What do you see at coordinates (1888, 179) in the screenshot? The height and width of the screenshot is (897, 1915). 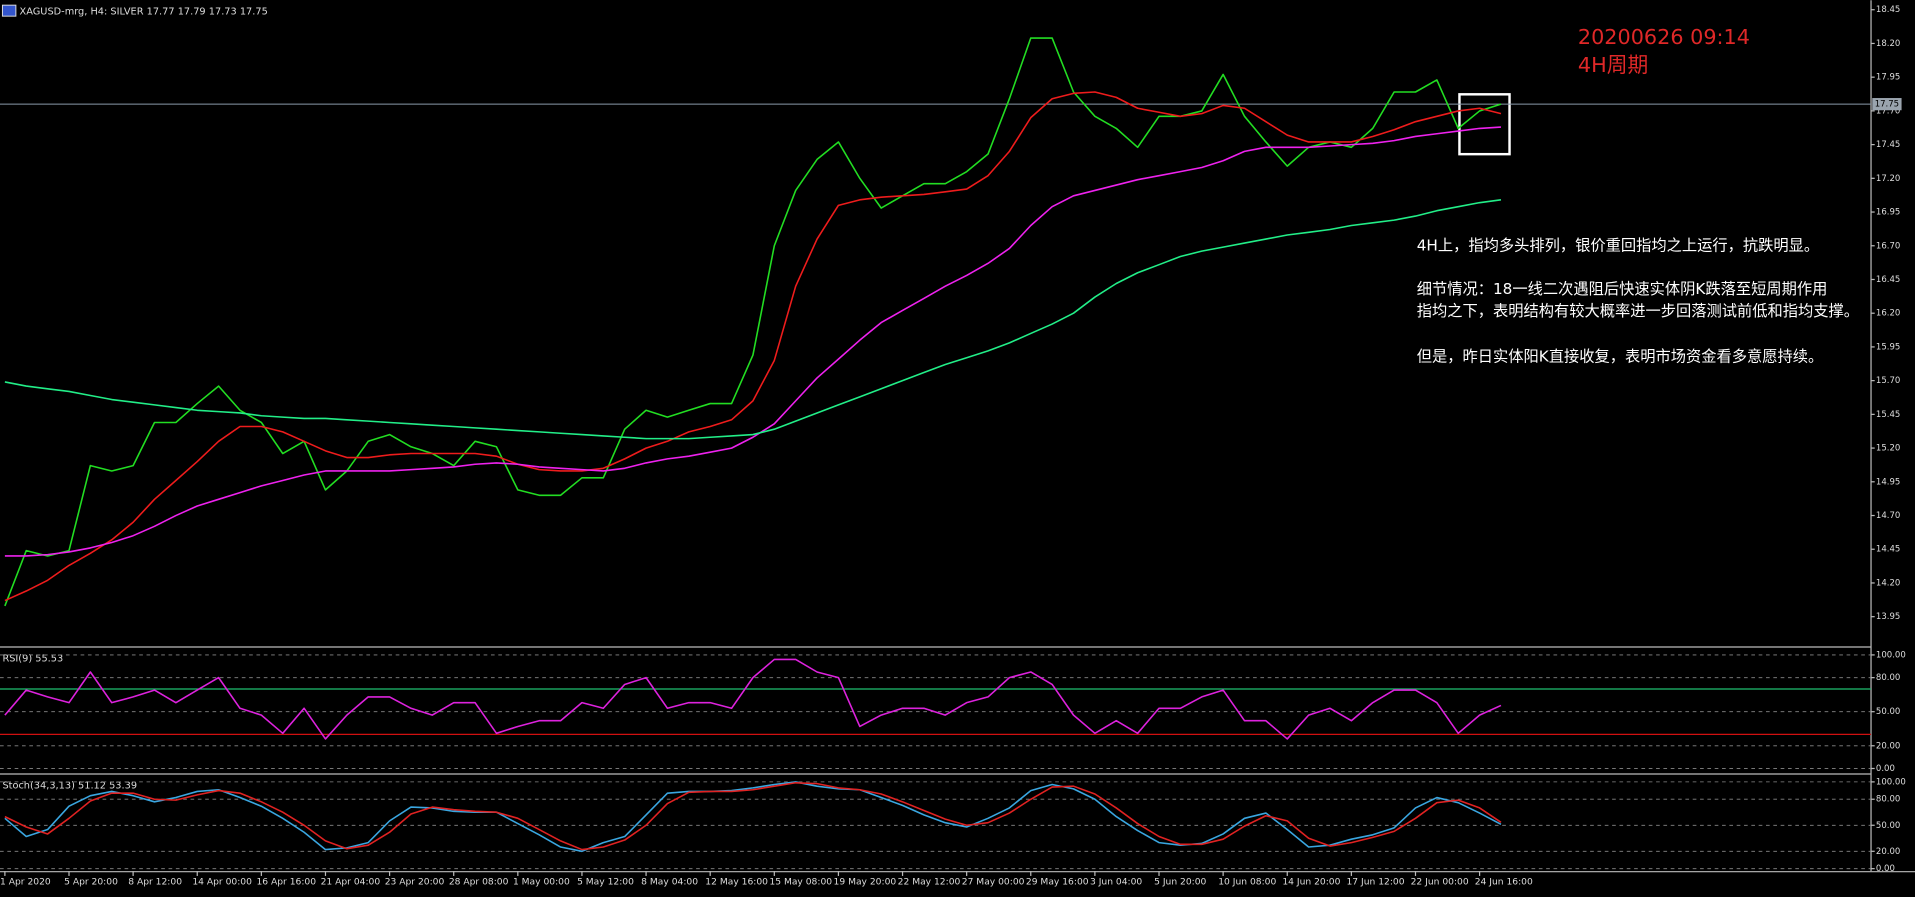 I see `y-tick-label: 17.20` at bounding box center [1888, 179].